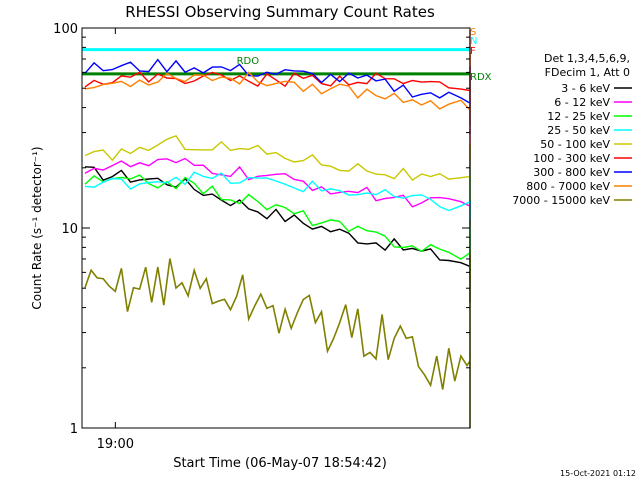 The height and width of the screenshot is (480, 640). Describe the element at coordinates (473, 41) in the screenshot. I see `annotation-0: N` at that location.